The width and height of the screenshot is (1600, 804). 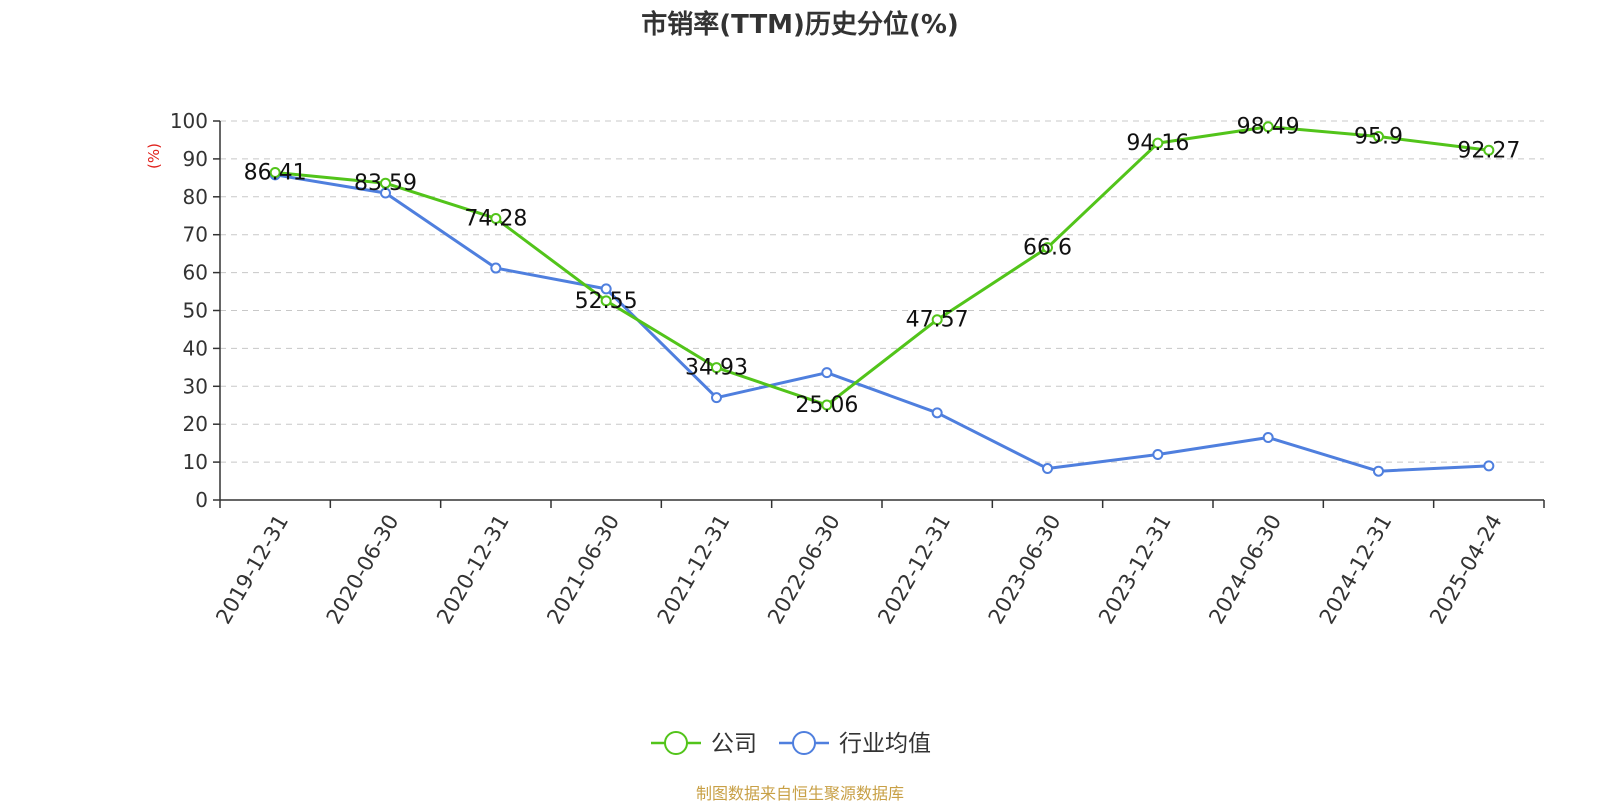 What do you see at coordinates (800, 25) in the screenshot?
I see `chart-title: 市销率(TTM)历史分位(%)` at bounding box center [800, 25].